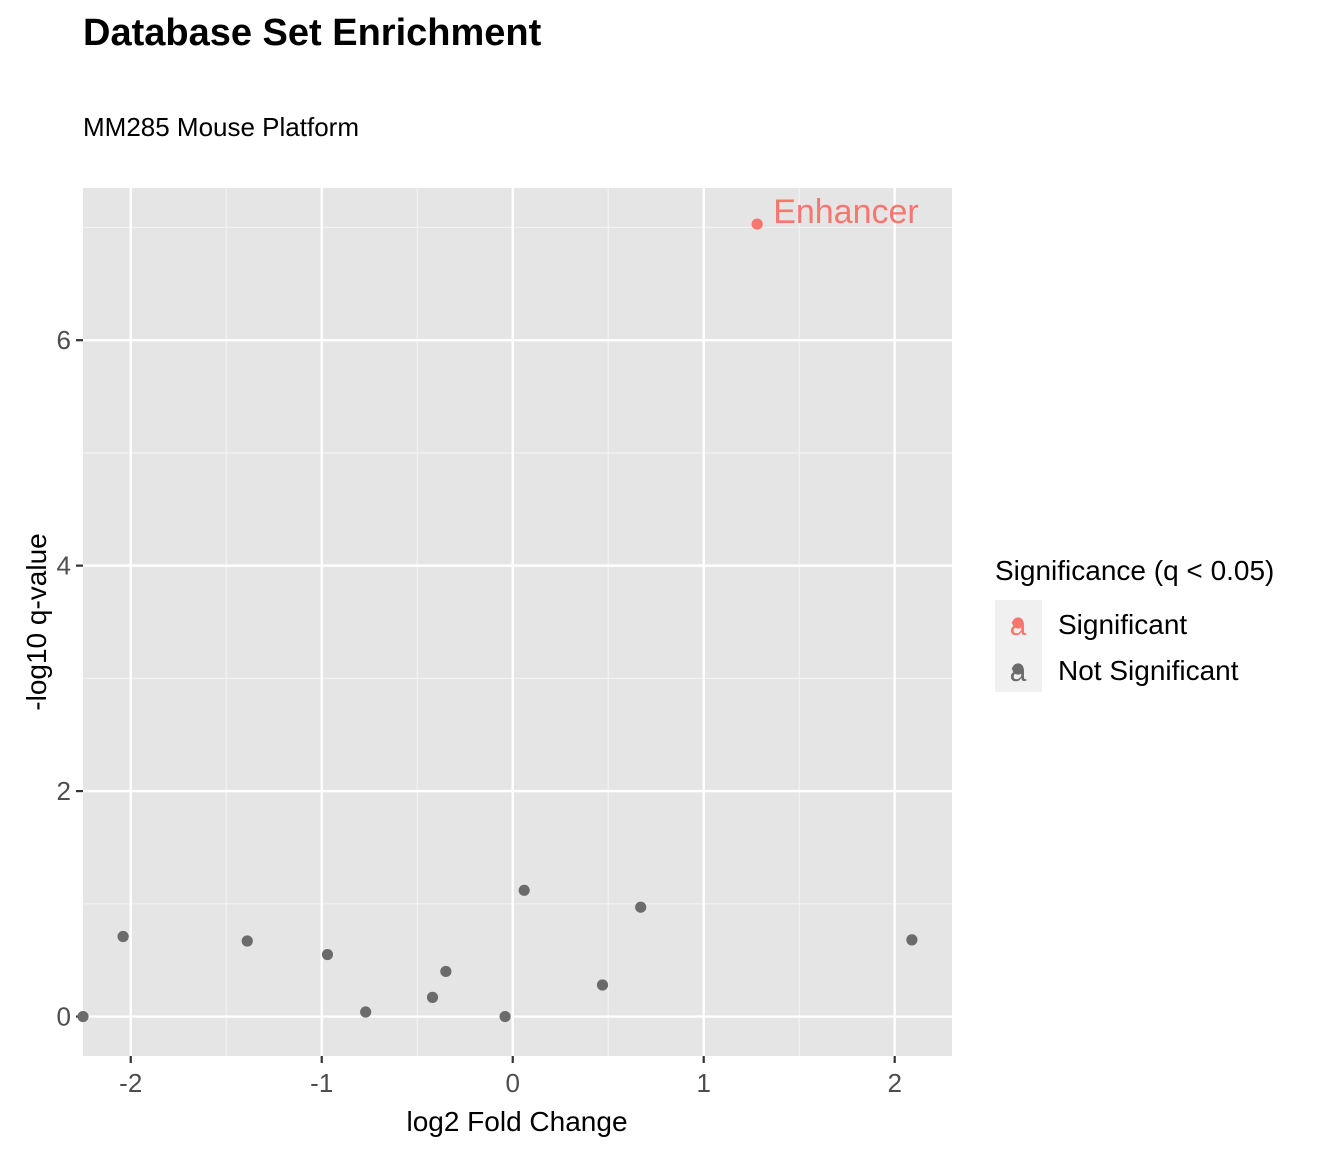 The height and width of the screenshot is (1152, 1344). I want to click on y-tick-label: 2, so click(64, 791).